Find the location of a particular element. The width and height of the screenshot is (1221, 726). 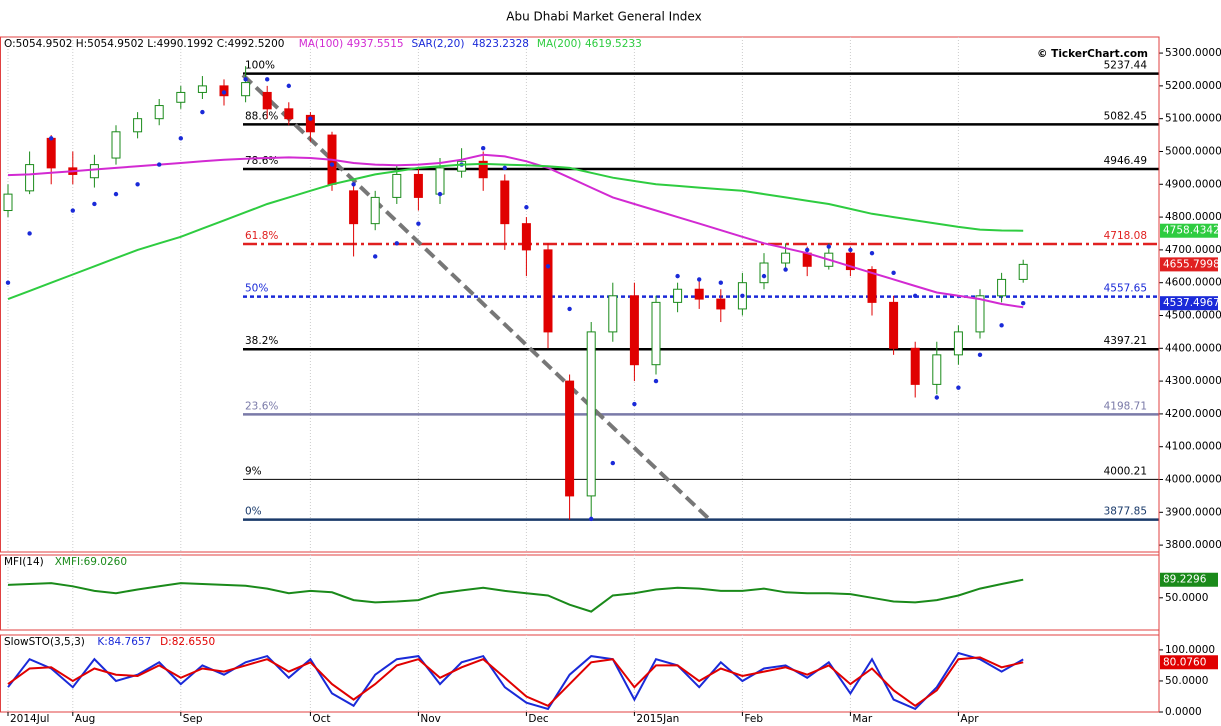

legend-name: D:82.6550 is located at coordinates (187, 642).